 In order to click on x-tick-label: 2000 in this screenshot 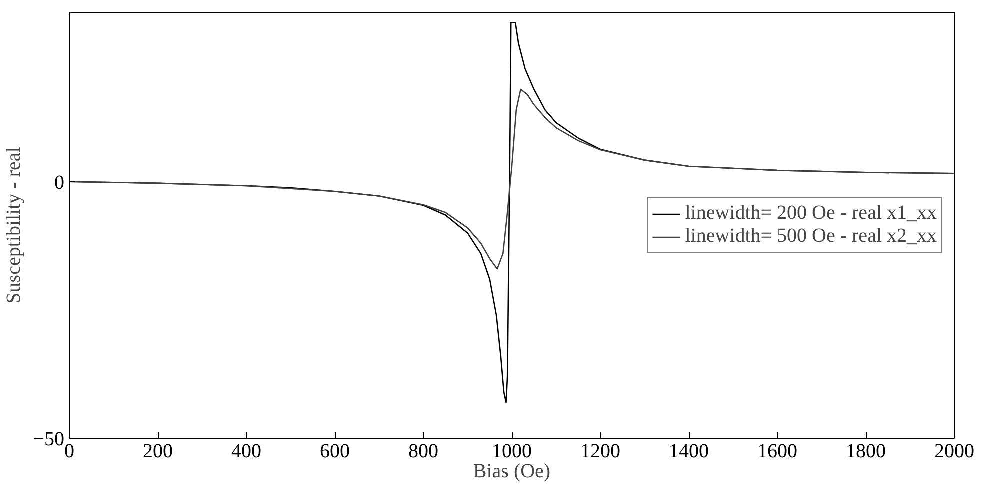, I will do `click(954, 451)`.